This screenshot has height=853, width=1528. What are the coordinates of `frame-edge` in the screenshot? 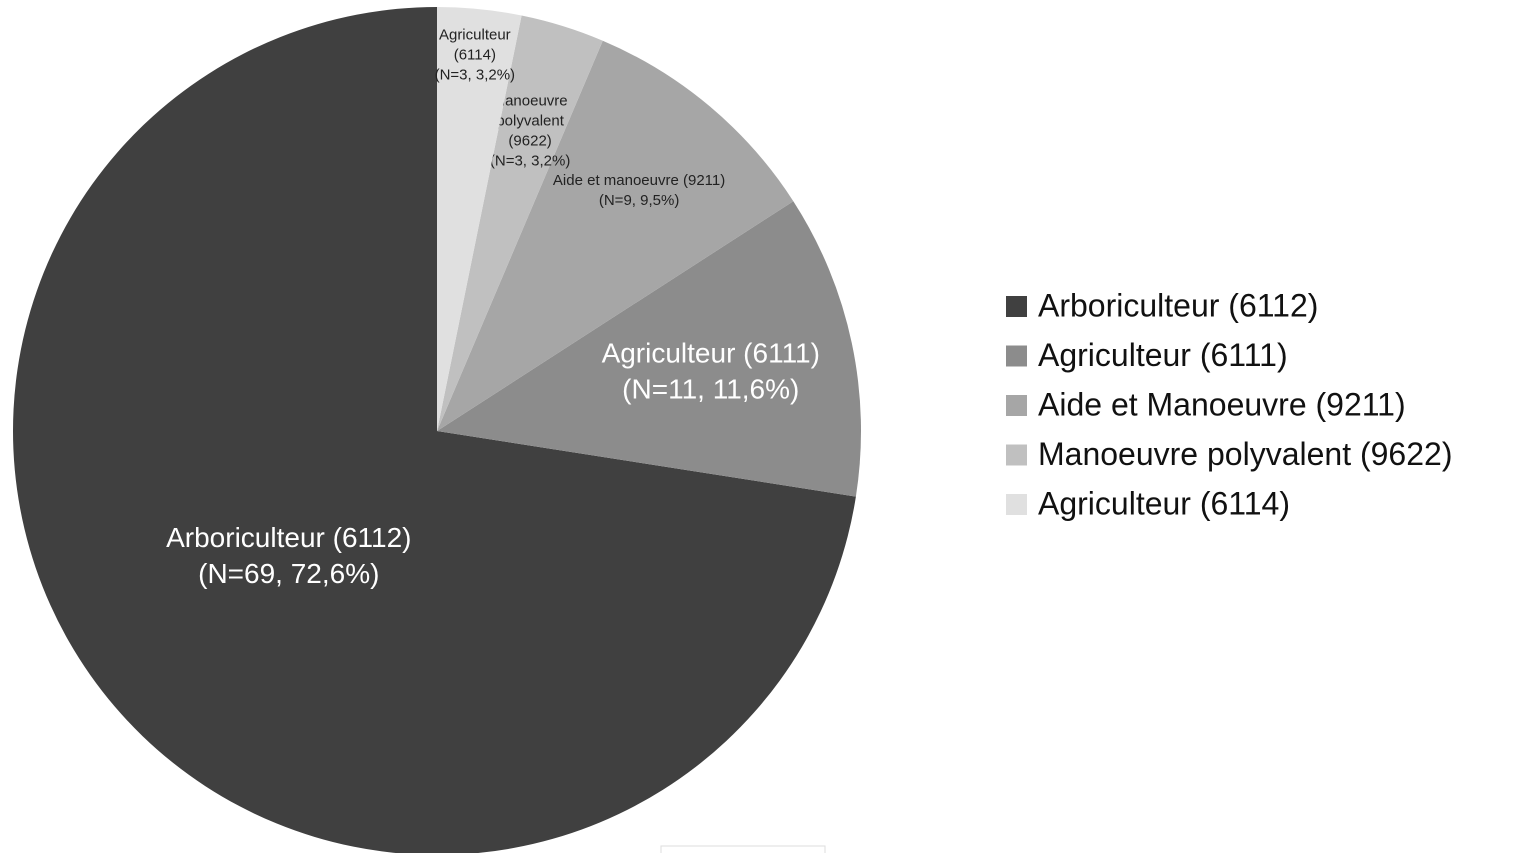 It's located at (743, 849).